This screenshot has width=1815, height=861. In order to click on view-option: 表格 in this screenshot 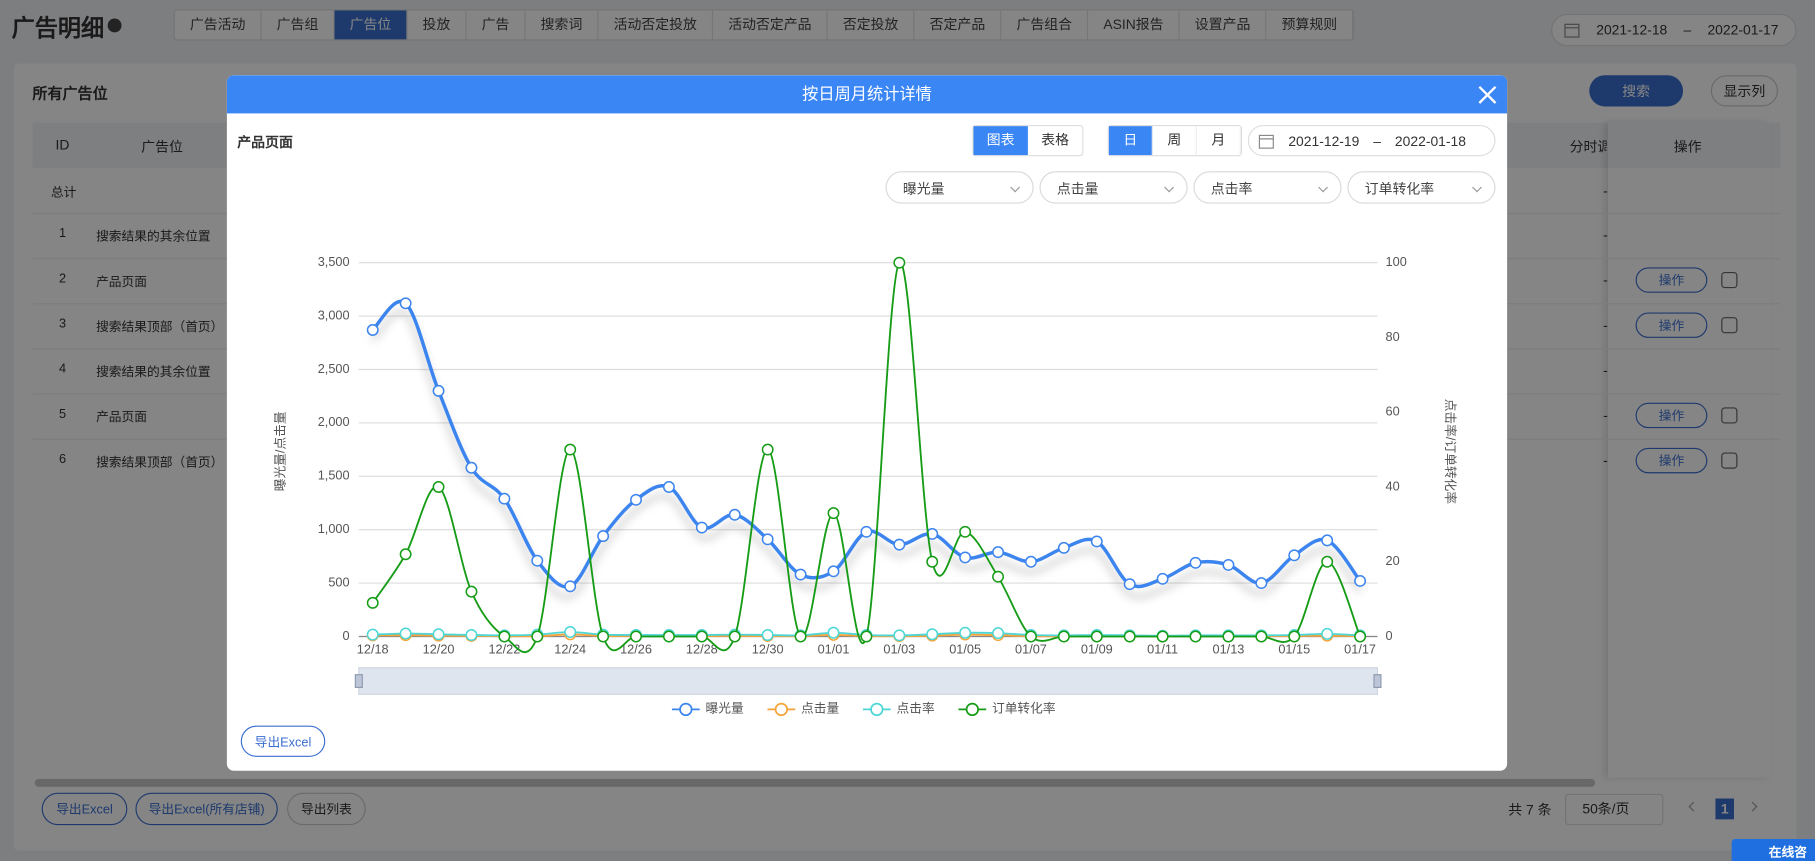, I will do `click(1055, 140)`.